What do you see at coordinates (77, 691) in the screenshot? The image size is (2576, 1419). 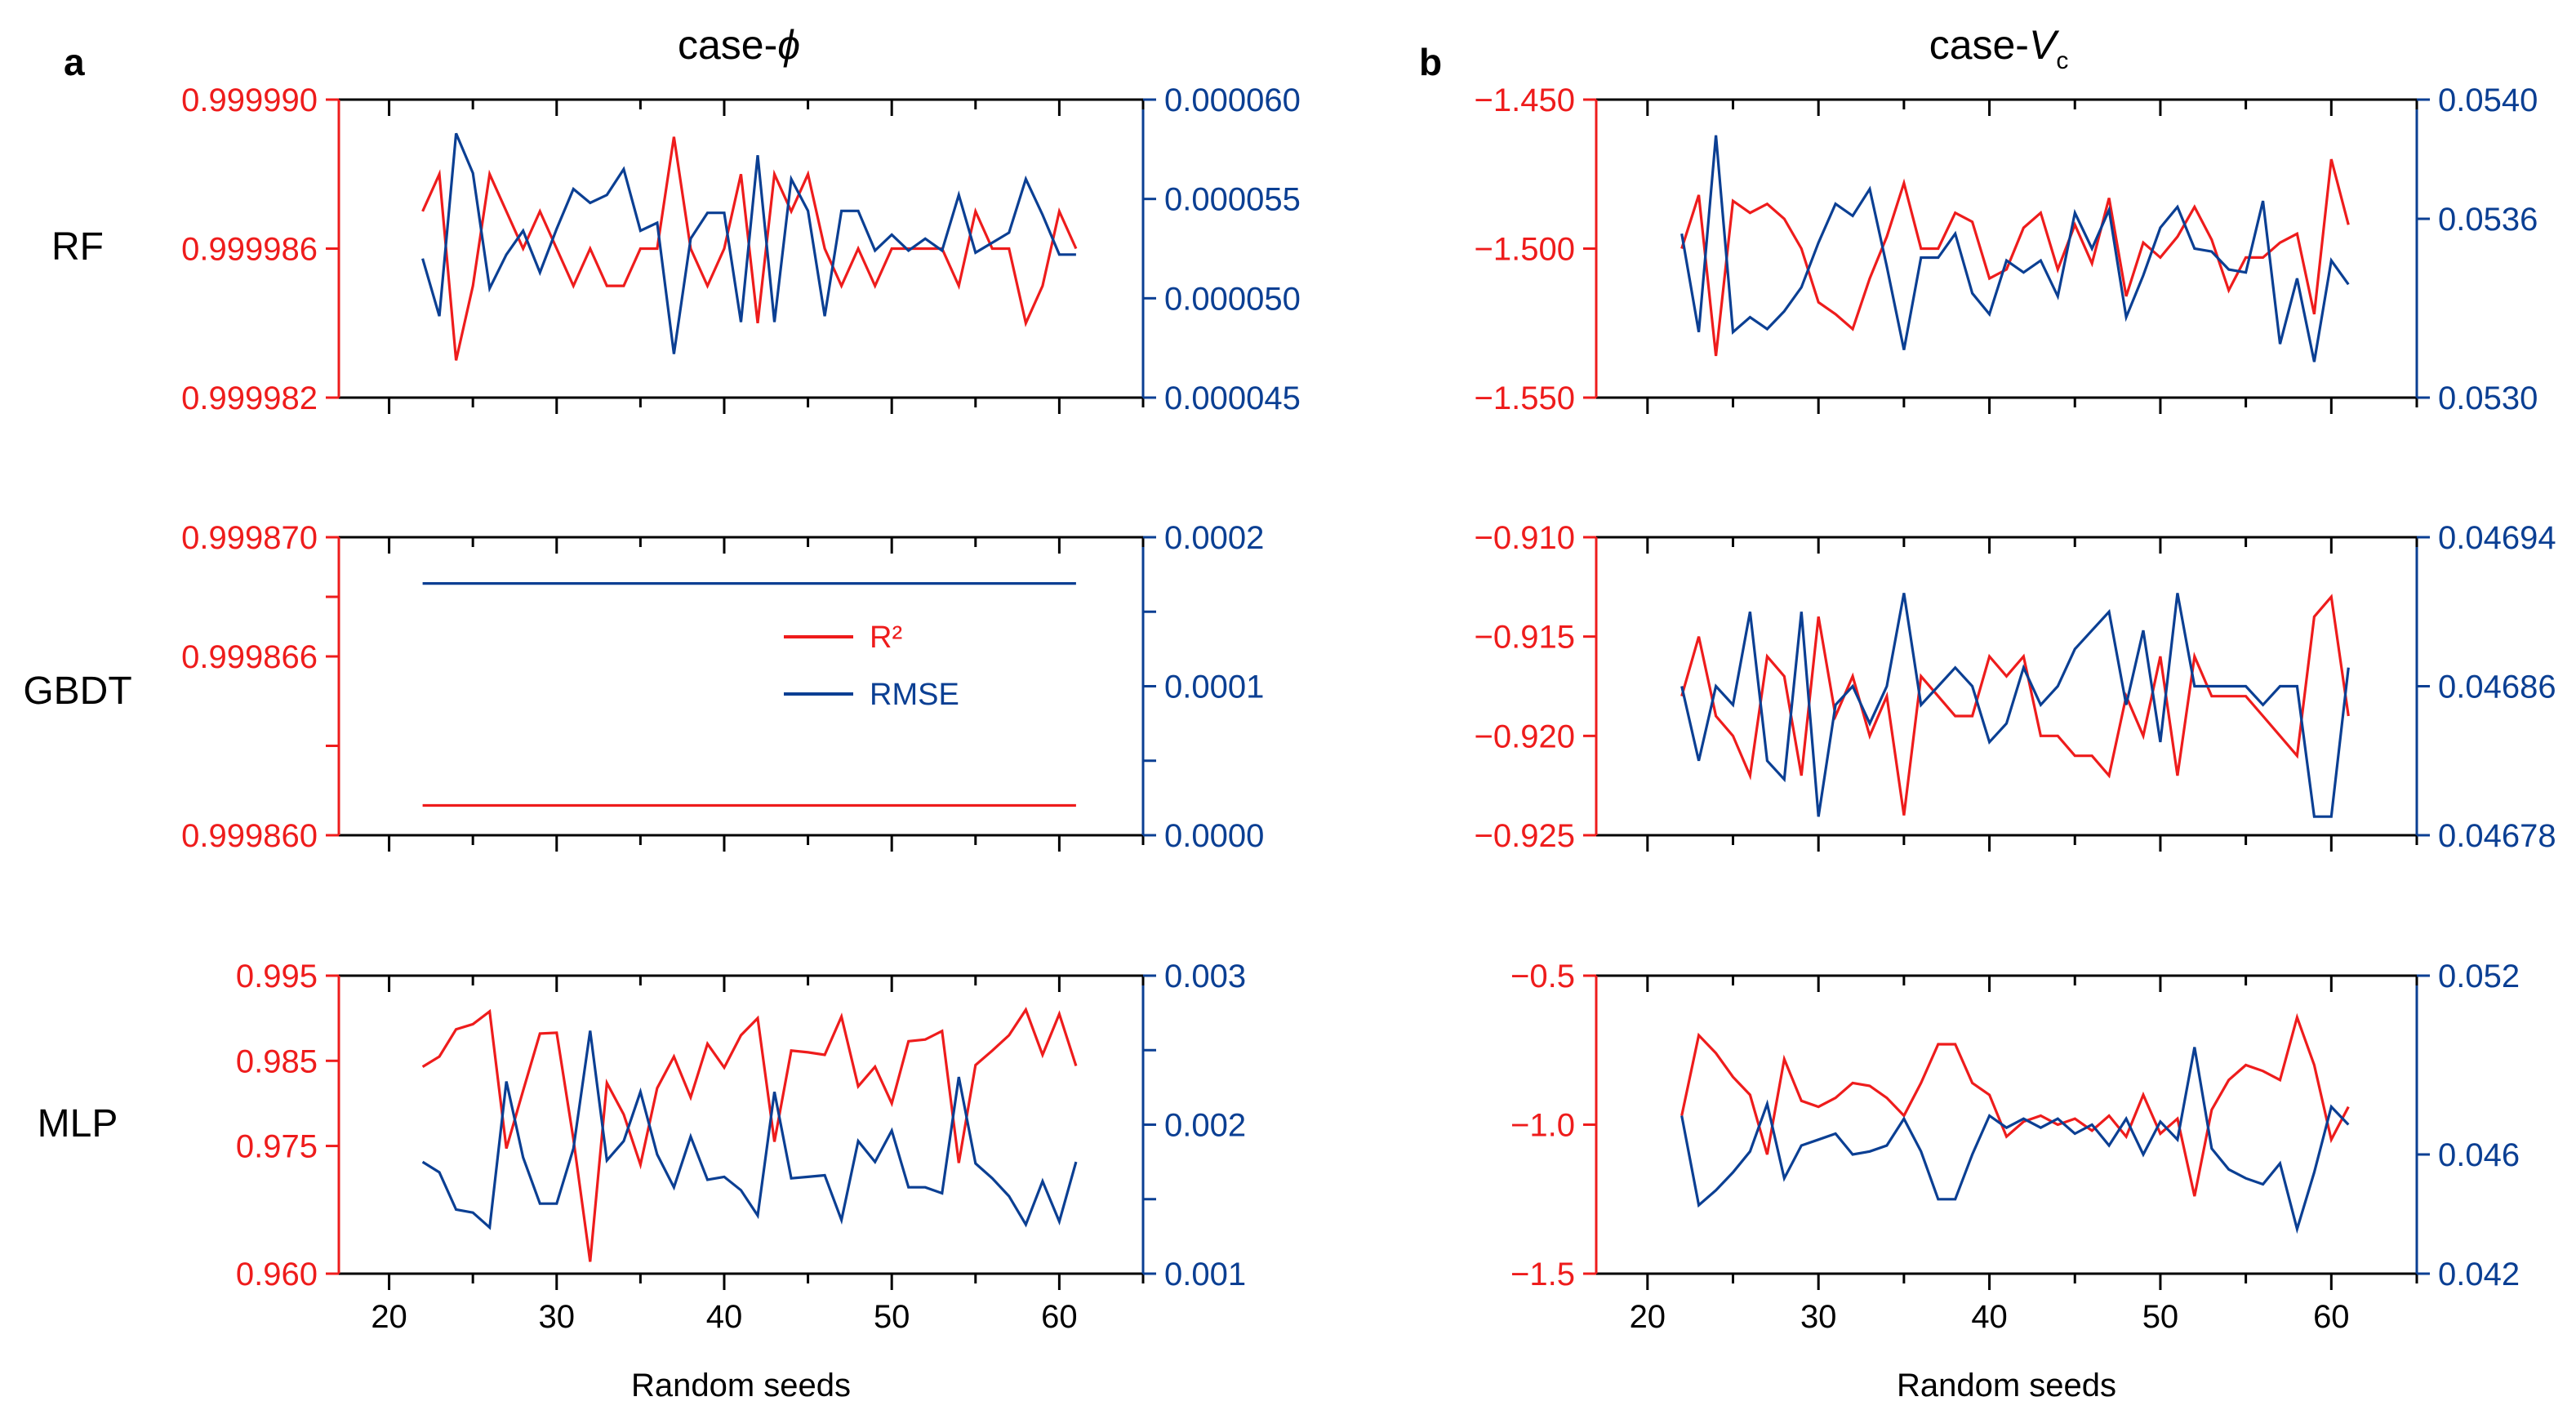 I see `row-label-gbdt: GBDT` at bounding box center [77, 691].